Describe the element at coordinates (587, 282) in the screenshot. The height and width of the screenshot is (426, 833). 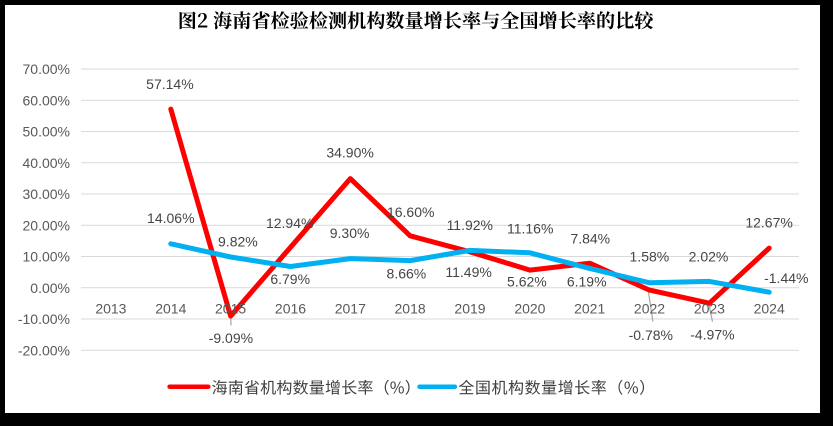
I see `svg-text: 6.19%` at that location.